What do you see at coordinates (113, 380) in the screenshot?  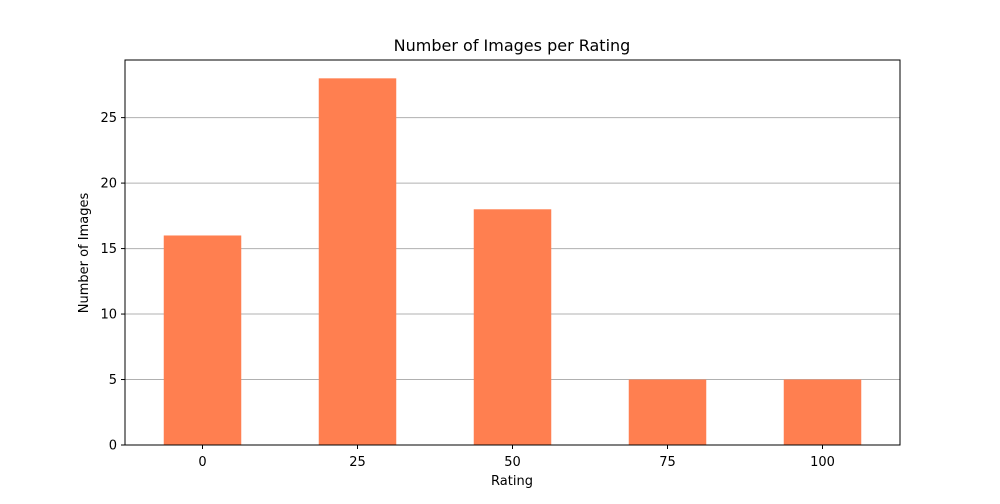 I see `y-tick-label: 5` at bounding box center [113, 380].